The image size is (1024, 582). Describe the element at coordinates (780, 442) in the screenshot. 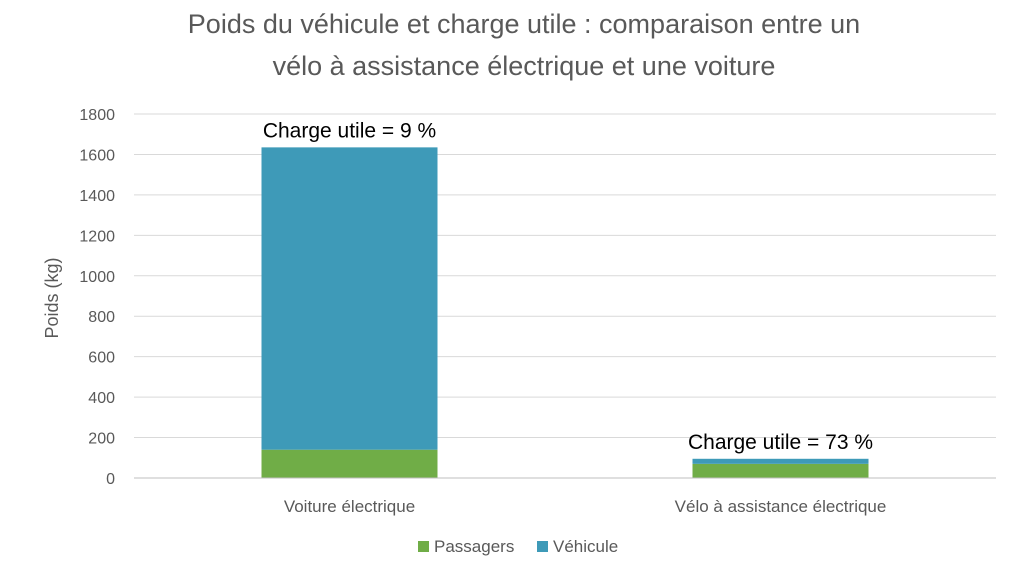

I see `data-annotation: Charge utile = 73 %` at that location.